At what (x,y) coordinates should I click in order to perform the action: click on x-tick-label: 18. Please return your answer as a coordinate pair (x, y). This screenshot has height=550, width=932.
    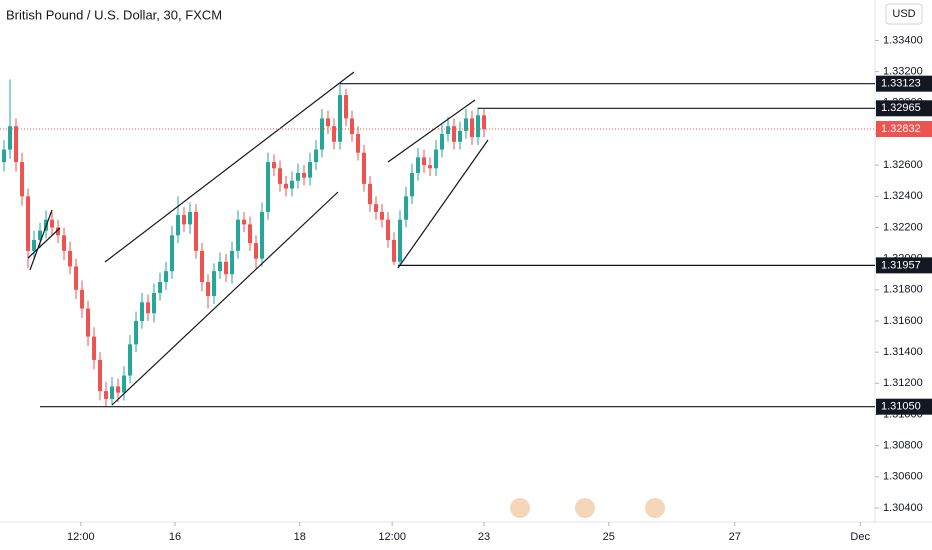
    Looking at the image, I should click on (300, 537).